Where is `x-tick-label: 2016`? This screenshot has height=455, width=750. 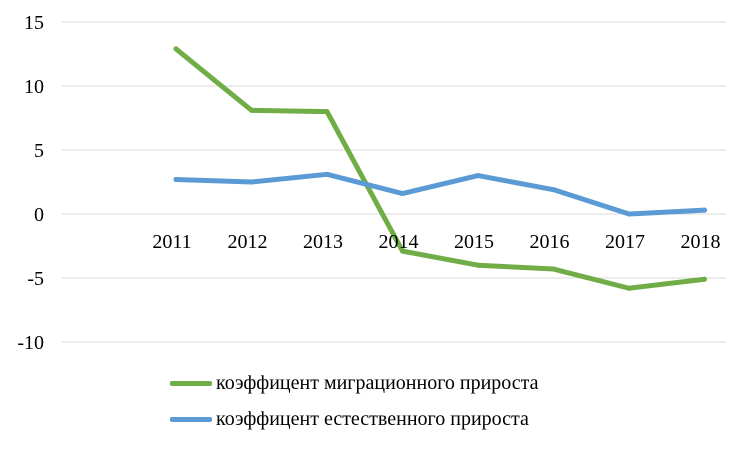
x-tick-label: 2016 is located at coordinates (550, 242).